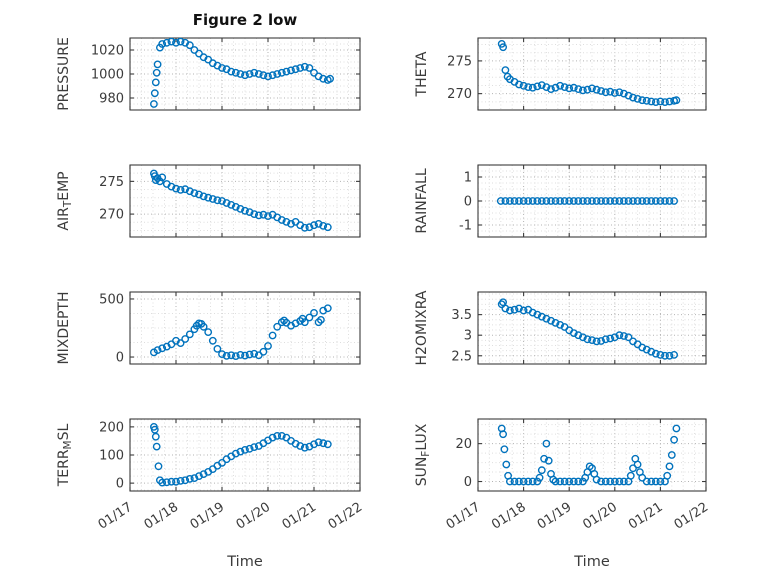 Image resolution: width=778 pixels, height=587 pixels. I want to click on figure-title: Figure 2 low, so click(245, 20).